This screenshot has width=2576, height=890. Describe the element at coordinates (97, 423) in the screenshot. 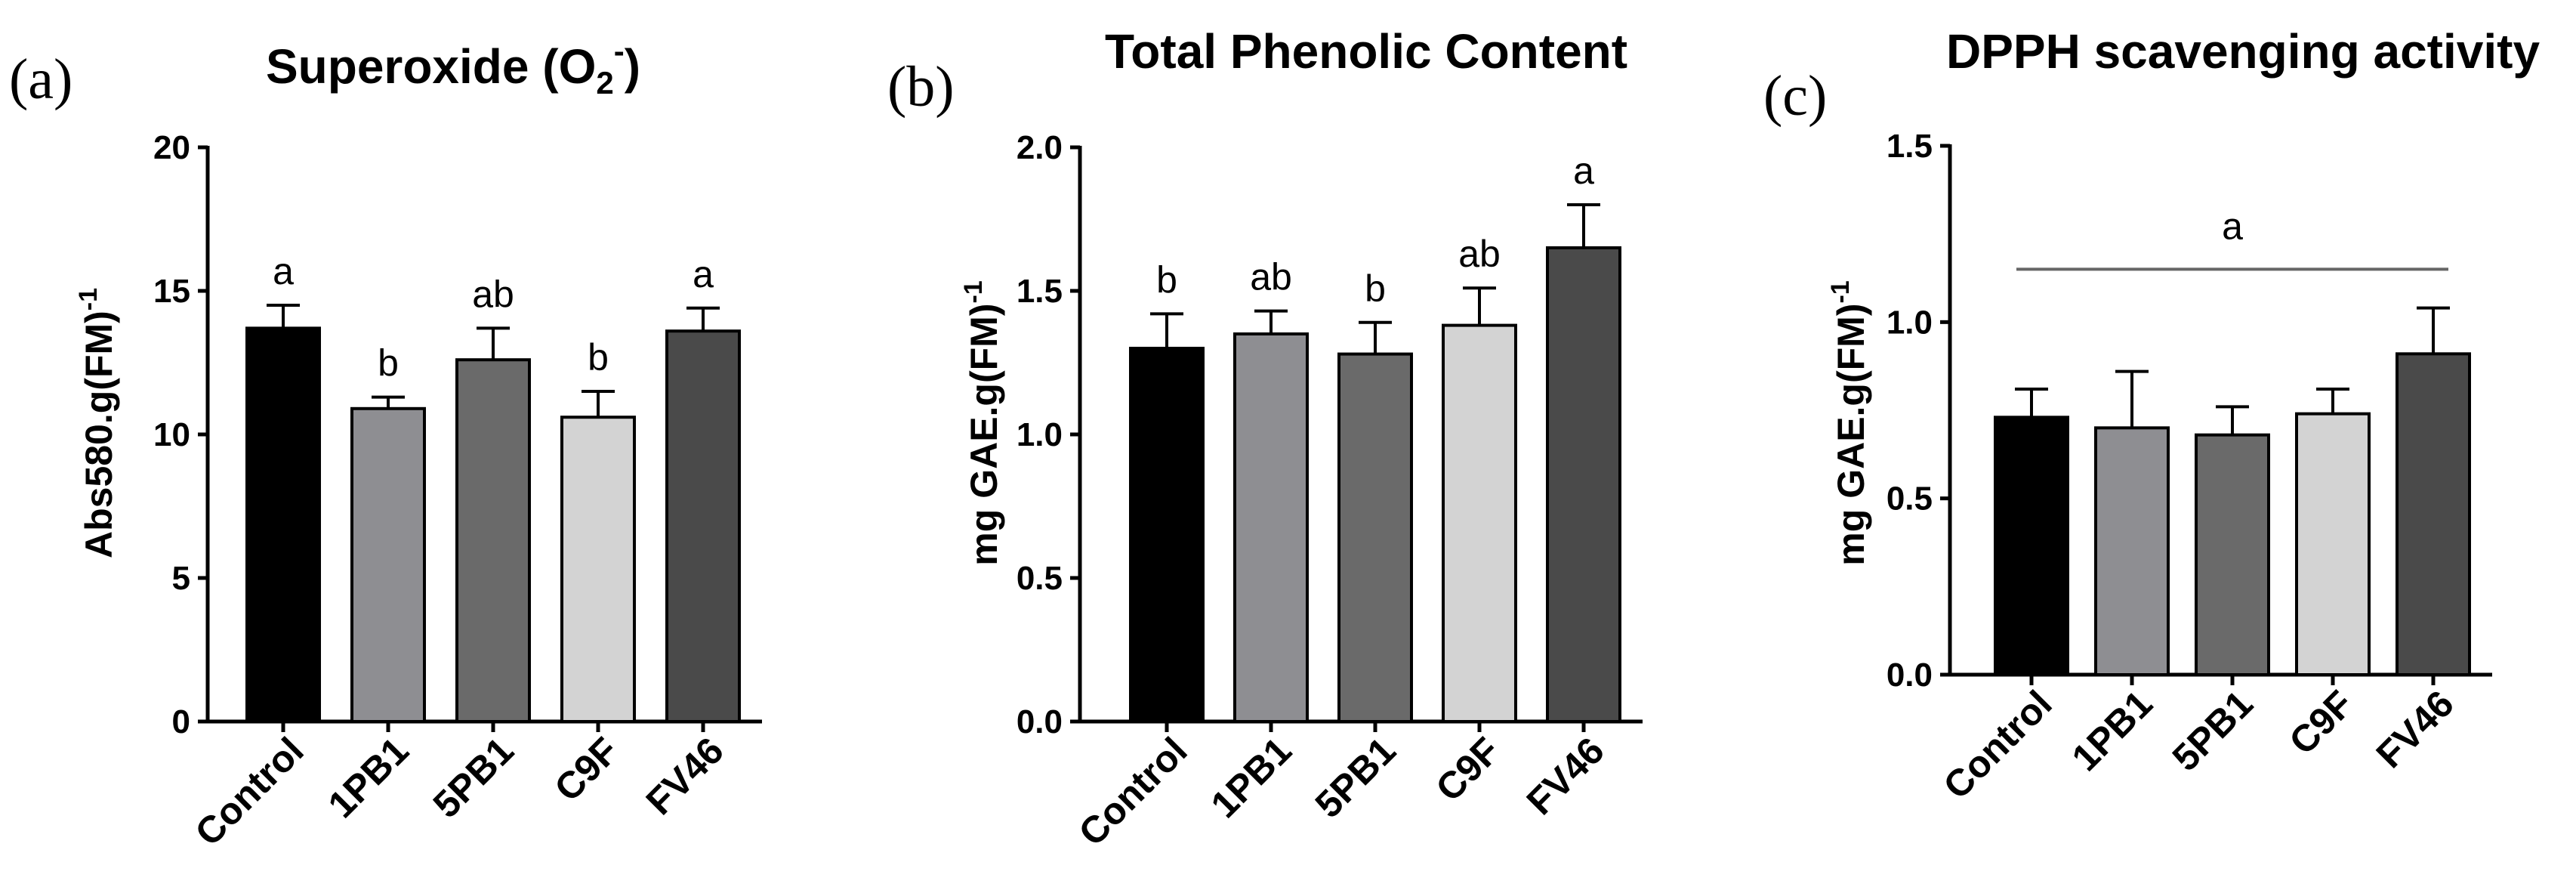

I see `panel-a-ylabel: Abs580.g(FM)-1` at that location.